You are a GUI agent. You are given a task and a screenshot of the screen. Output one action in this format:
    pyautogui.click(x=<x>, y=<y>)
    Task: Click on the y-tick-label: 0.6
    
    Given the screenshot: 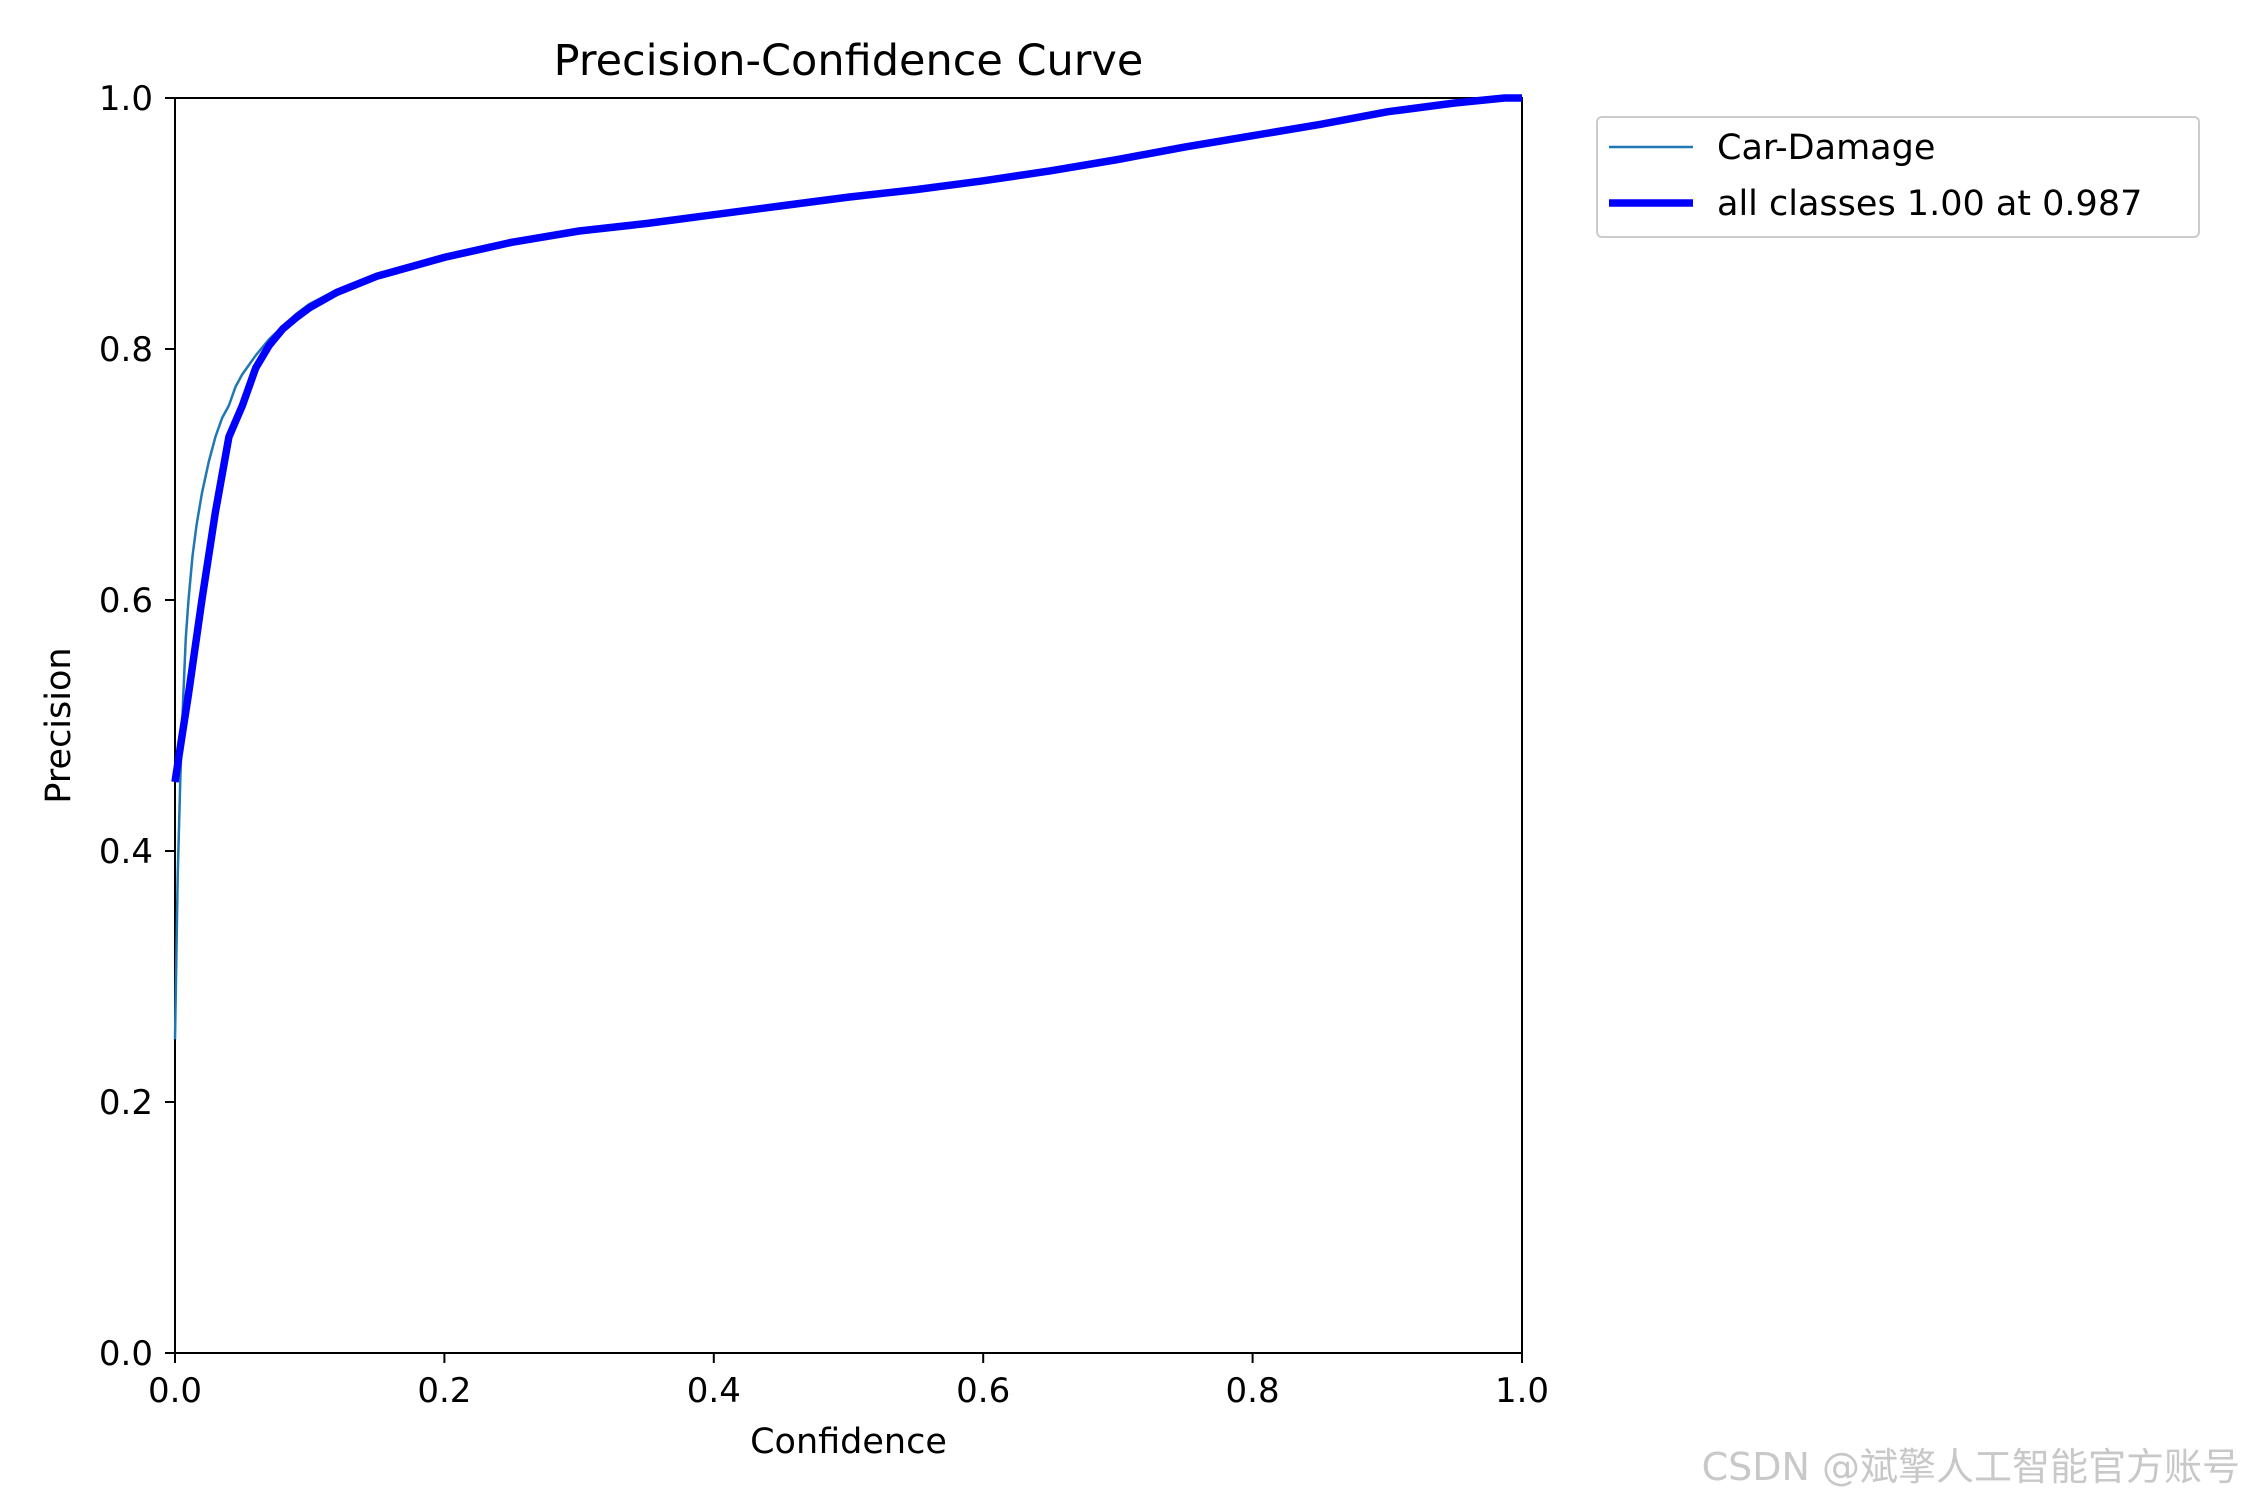 What is the action you would take?
    pyautogui.click(x=126, y=601)
    